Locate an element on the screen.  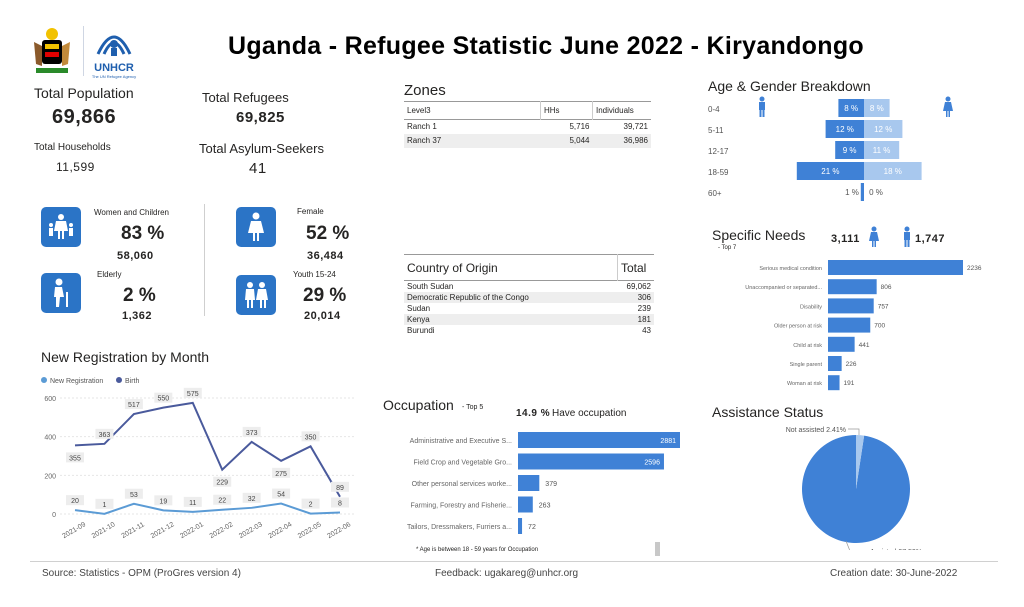
needs-category-label: Serious medical condition is located at coordinates (790, 269).